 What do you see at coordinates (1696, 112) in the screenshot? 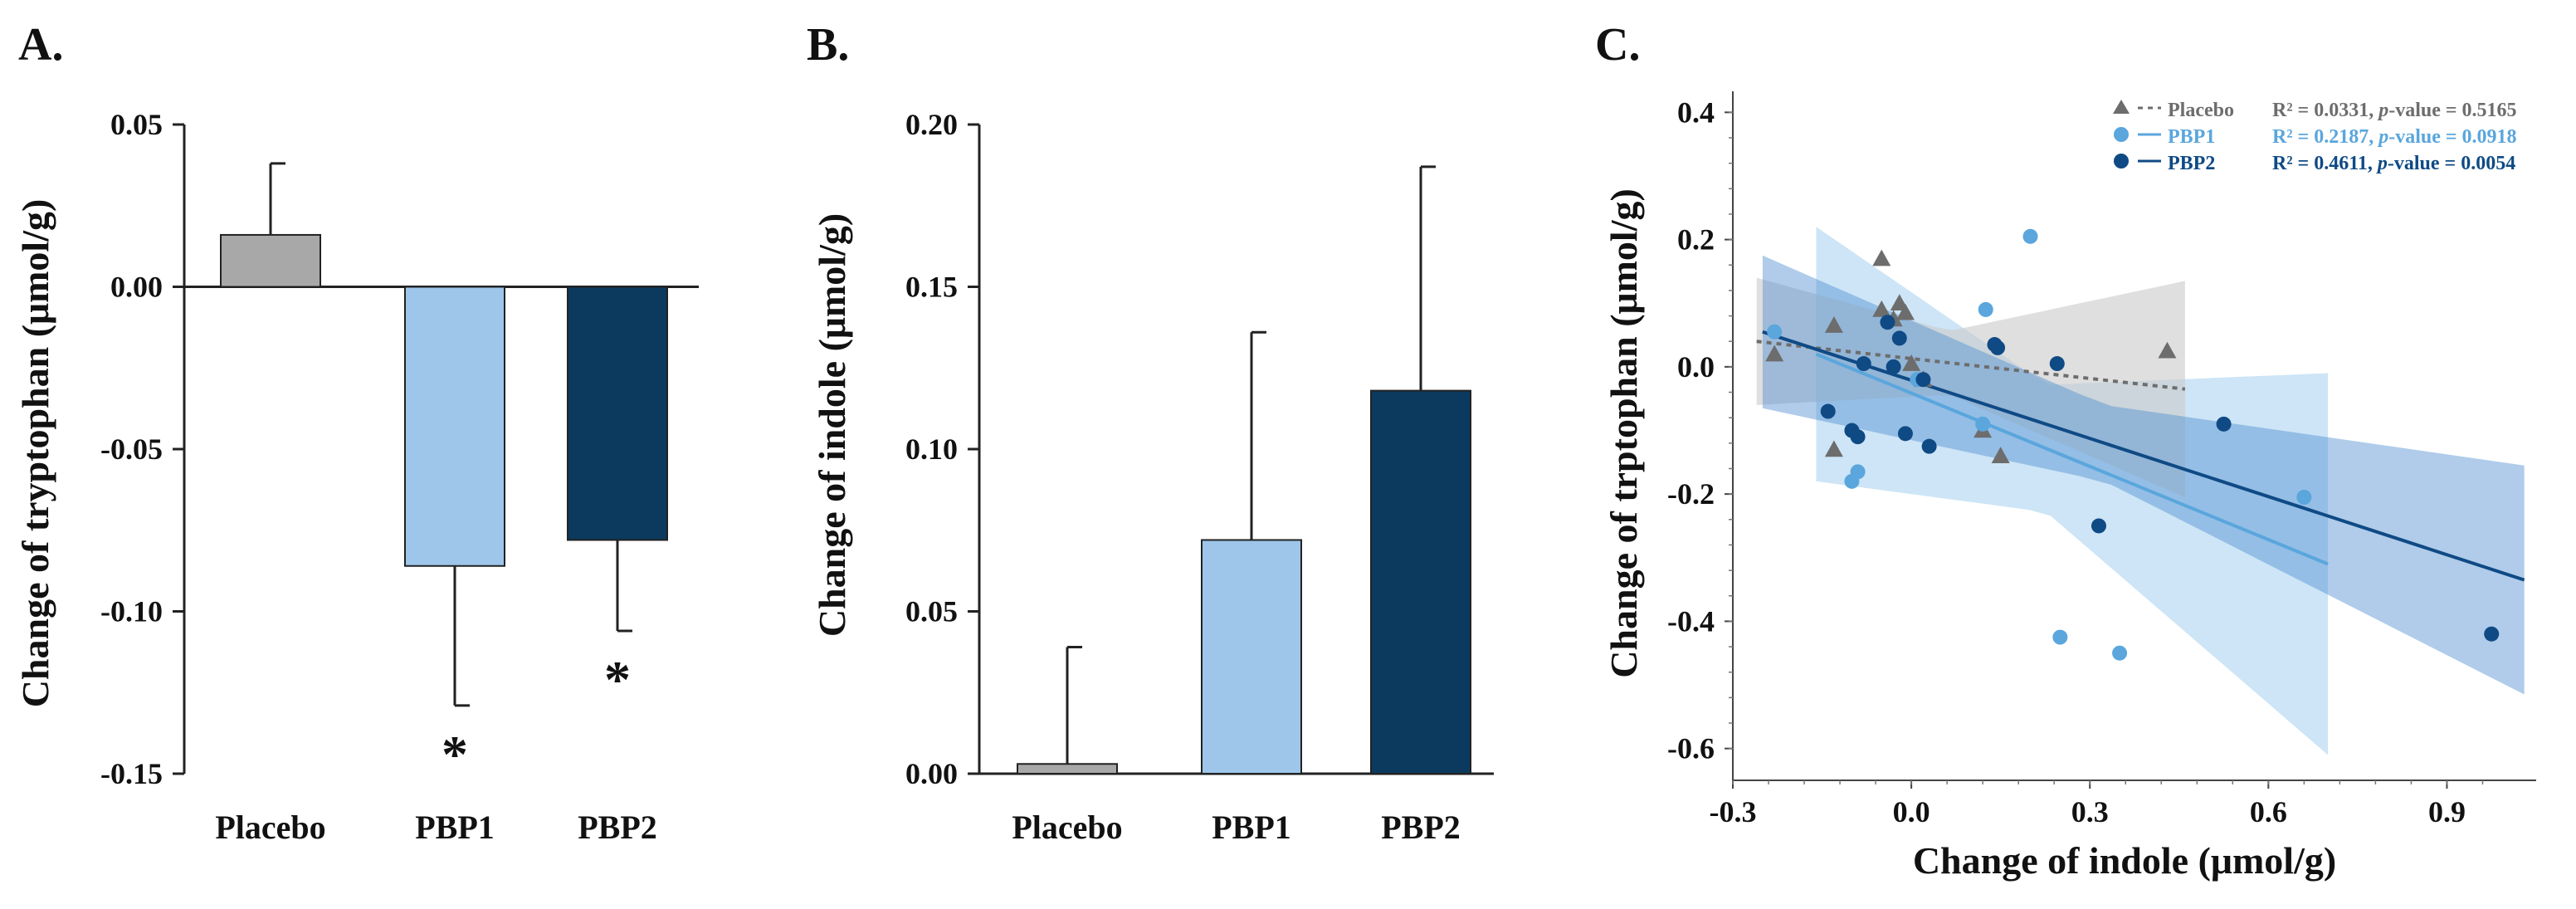
I see `y-tick-label: 0.4` at bounding box center [1696, 112].